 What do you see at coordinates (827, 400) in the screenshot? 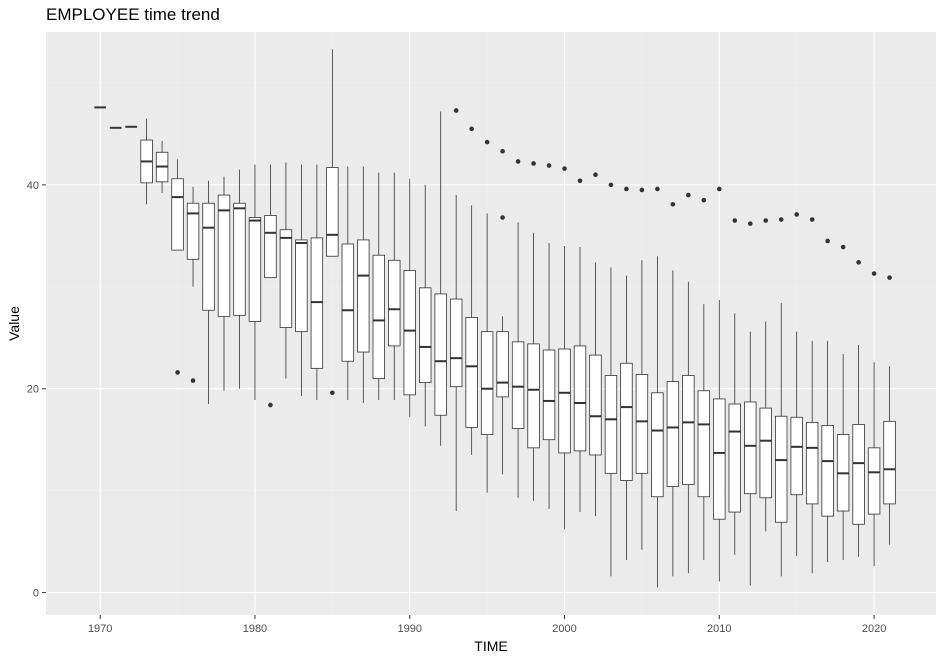
I see `box-2017` at bounding box center [827, 400].